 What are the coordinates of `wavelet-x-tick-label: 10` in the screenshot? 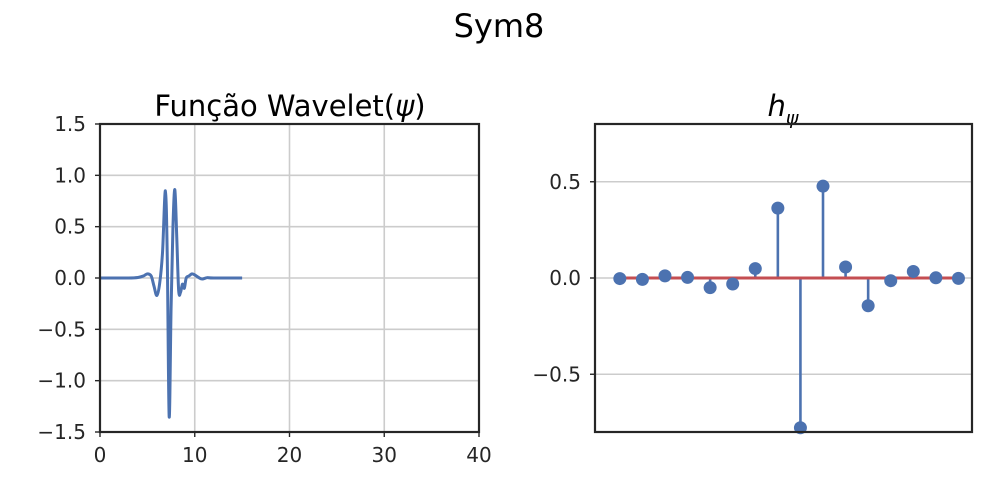 It's located at (194, 455).